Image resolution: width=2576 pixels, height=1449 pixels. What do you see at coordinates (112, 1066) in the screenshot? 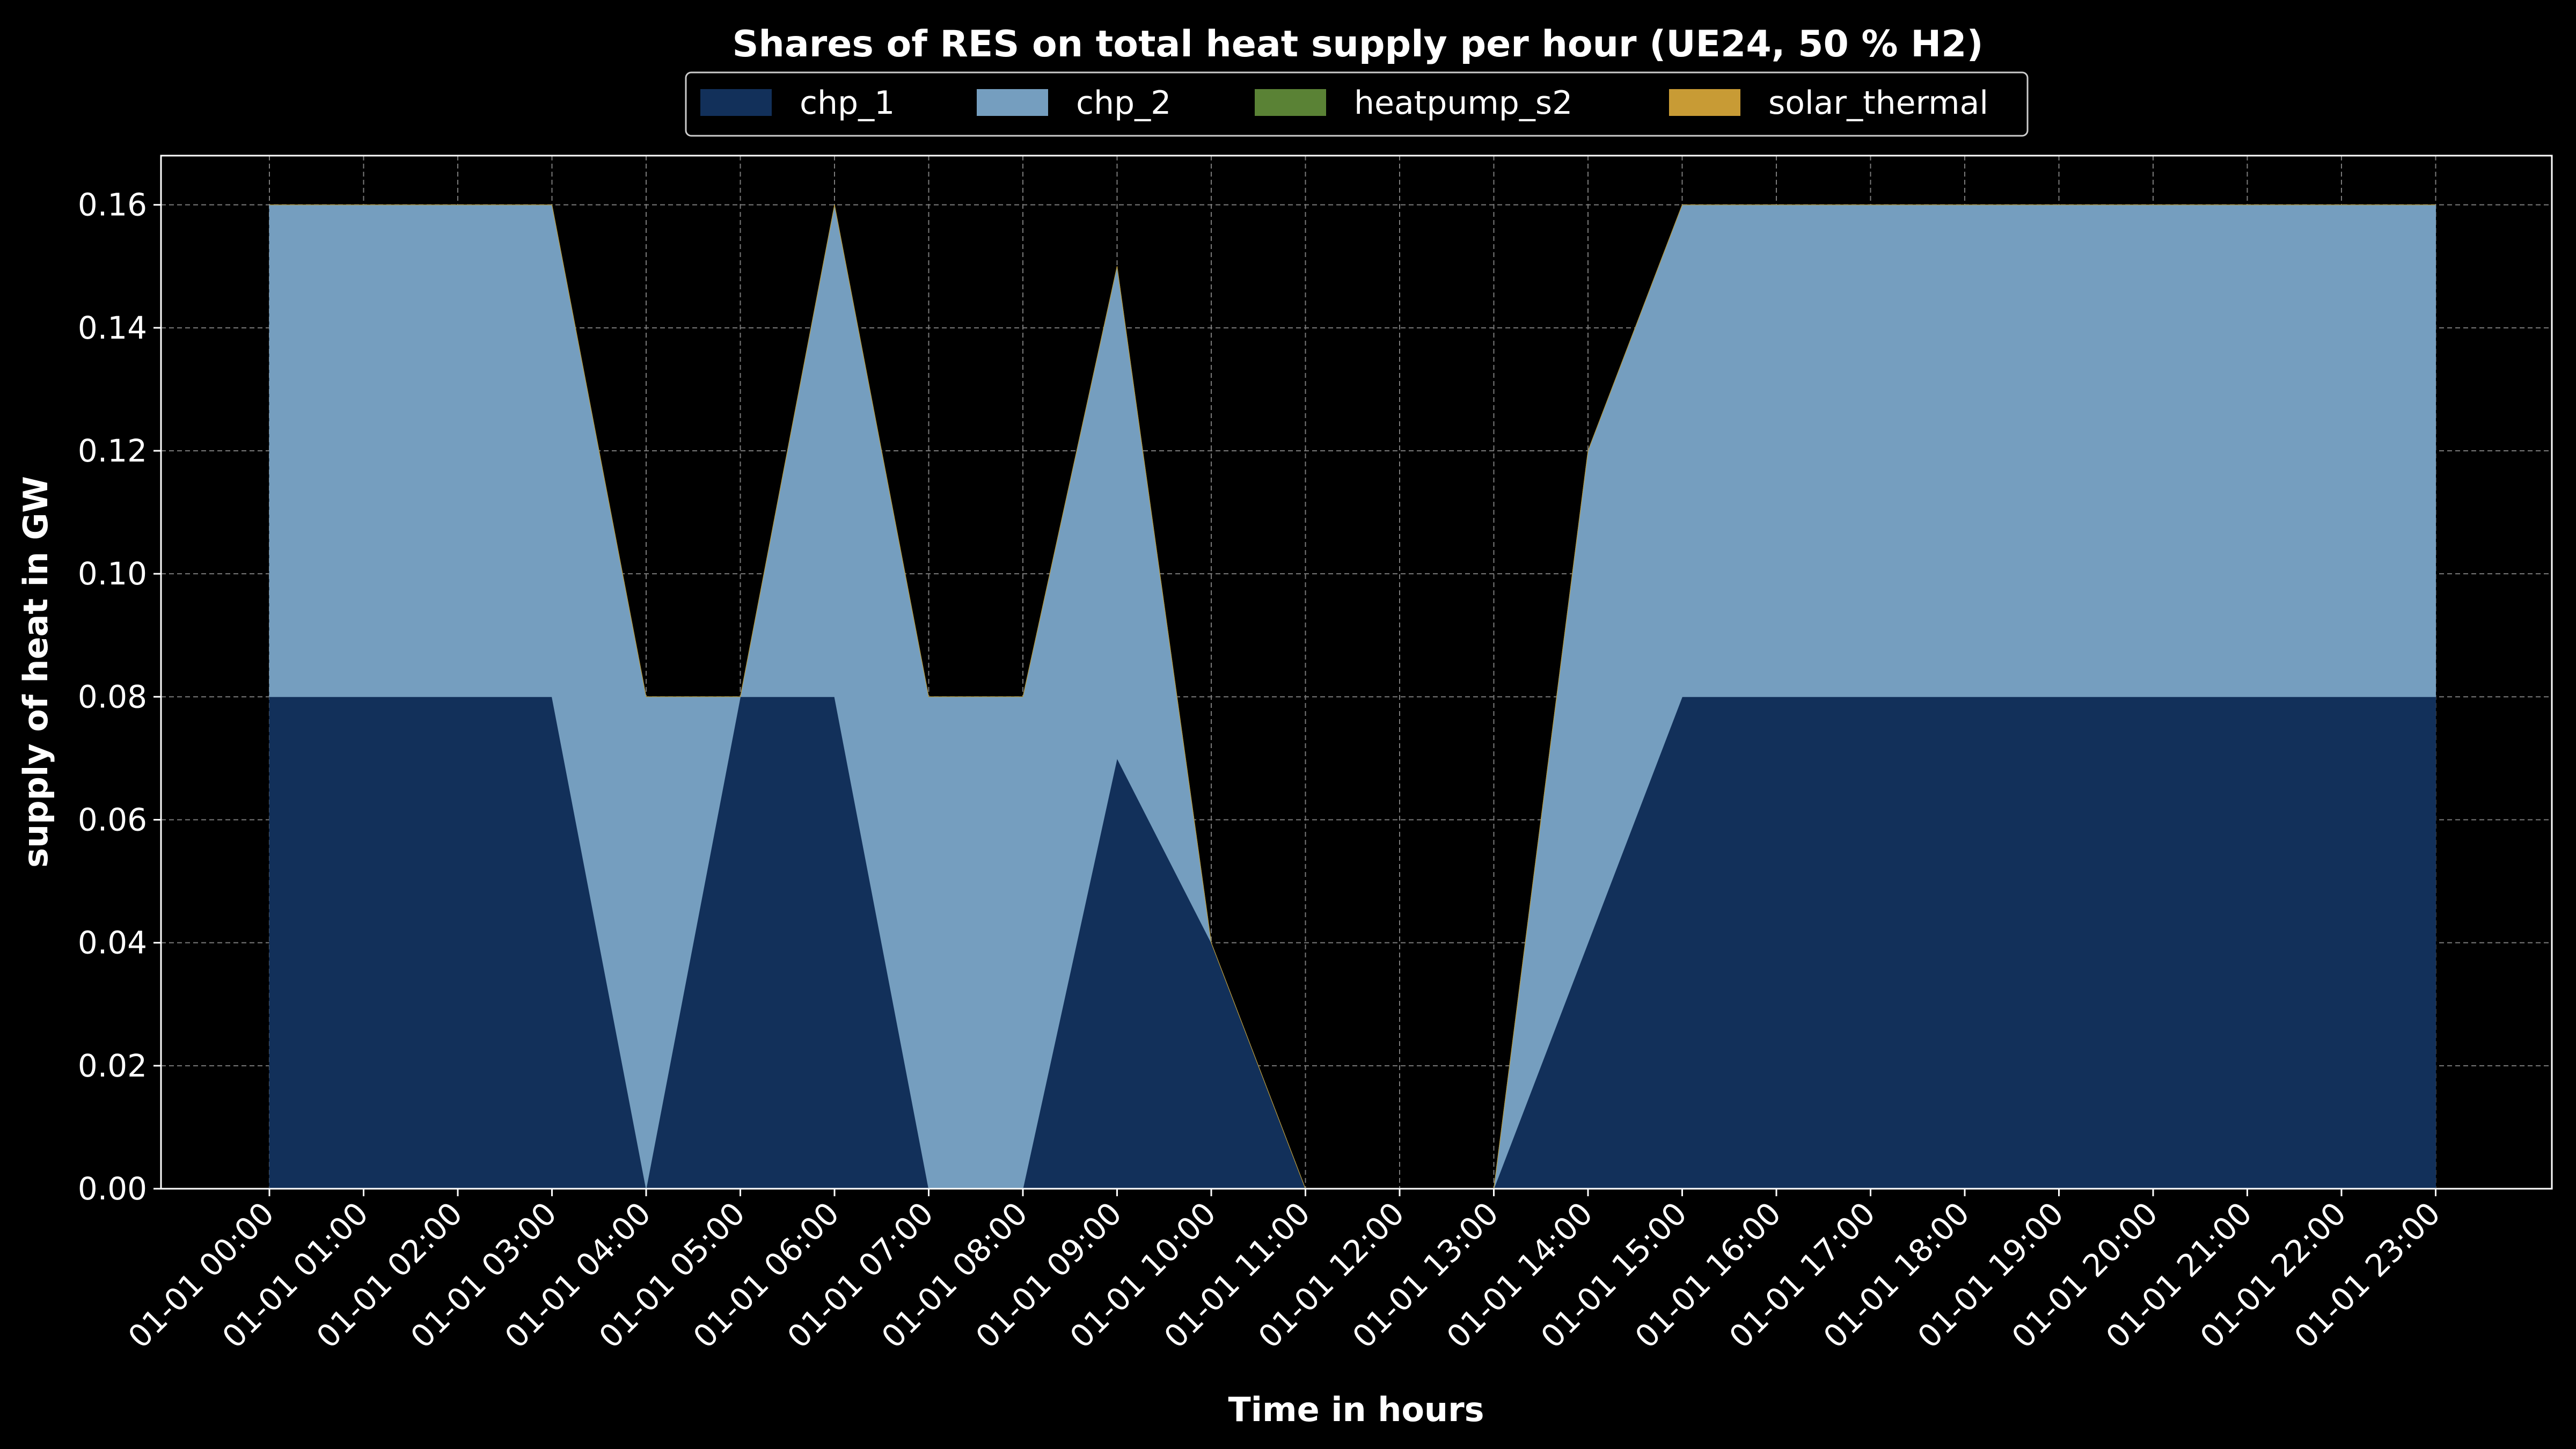
I see `y-tick-label: 0.02` at bounding box center [112, 1066].